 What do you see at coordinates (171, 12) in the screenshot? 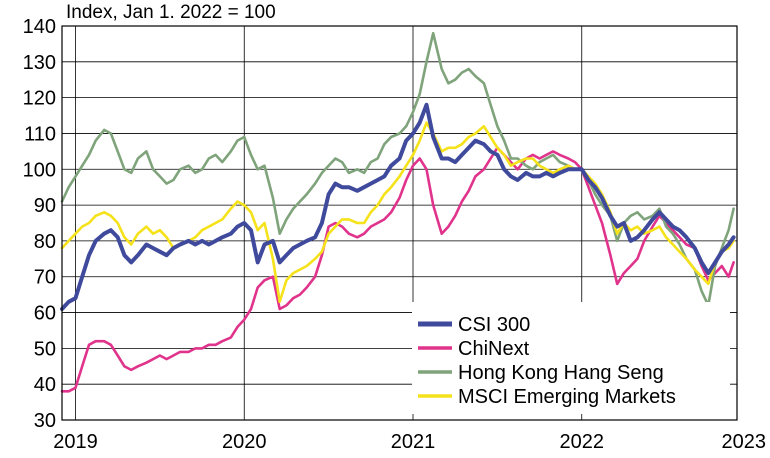
I see `y-axis-label: Index, Jan 1. 2022 = 100` at bounding box center [171, 12].